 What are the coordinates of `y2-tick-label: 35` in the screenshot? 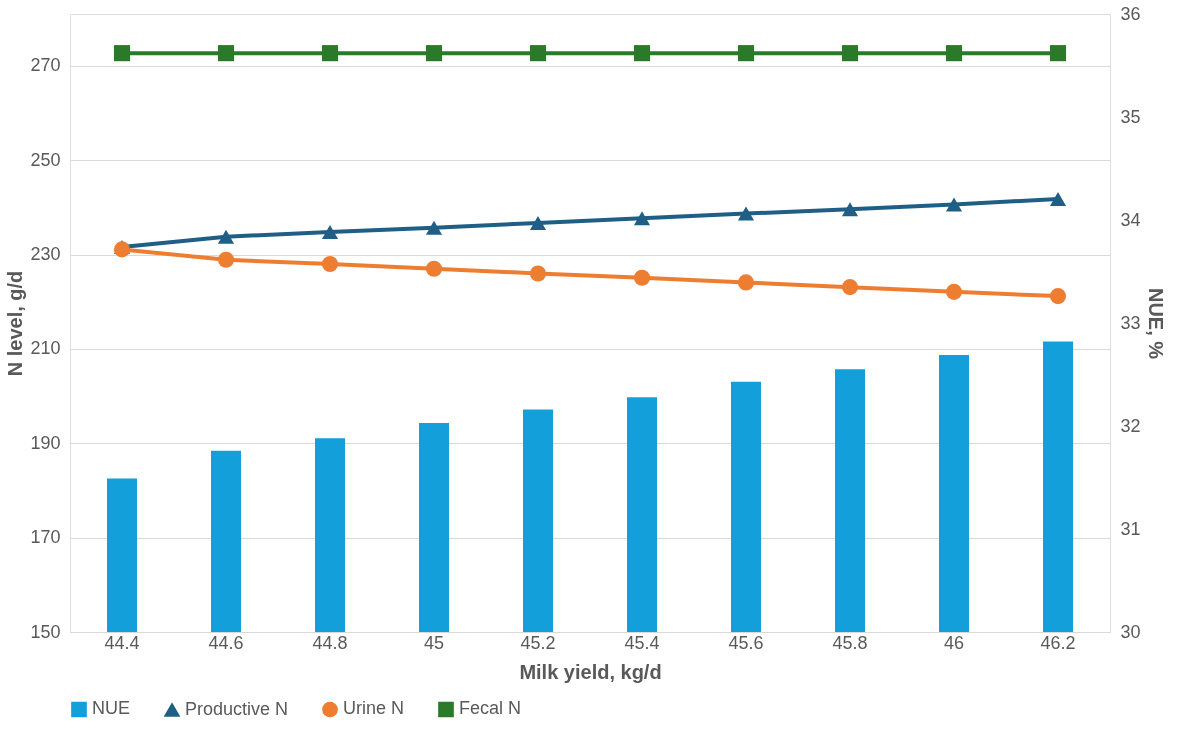 It's located at (1130, 116).